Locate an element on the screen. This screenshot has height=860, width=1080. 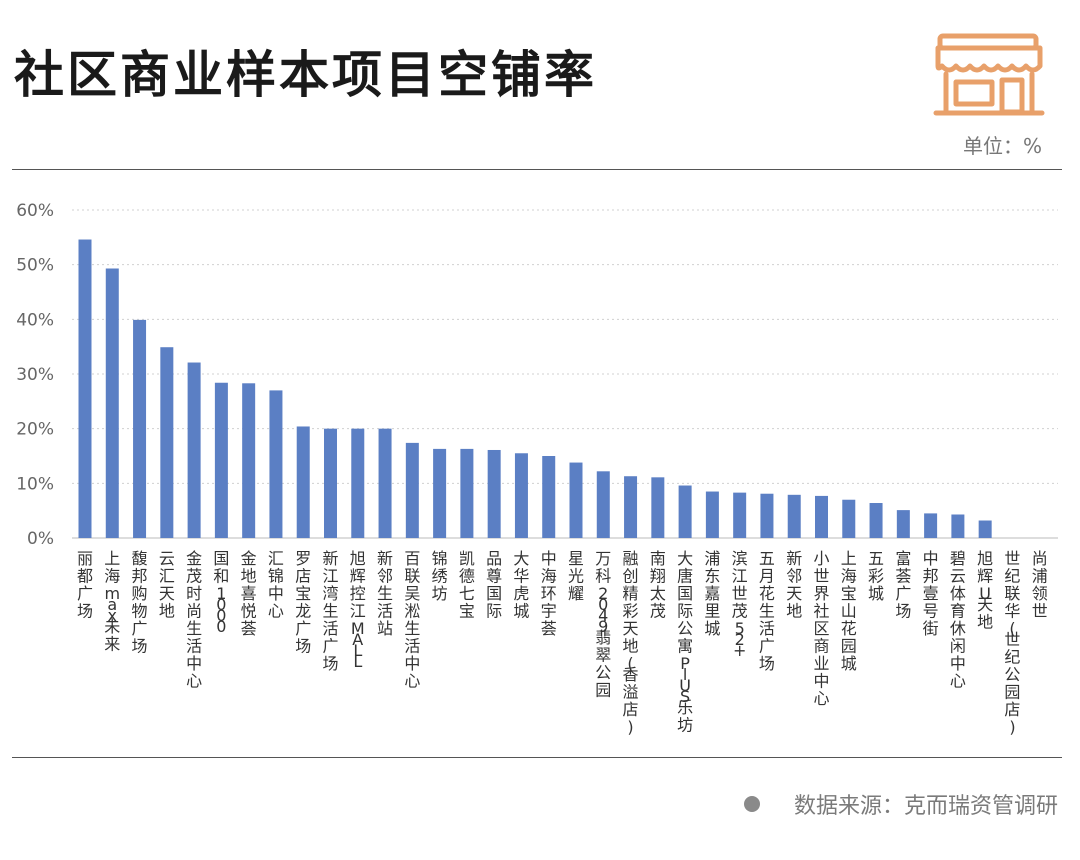
x-tick-label: 滨江世茂 5 2 + is located at coordinates (740, 604).